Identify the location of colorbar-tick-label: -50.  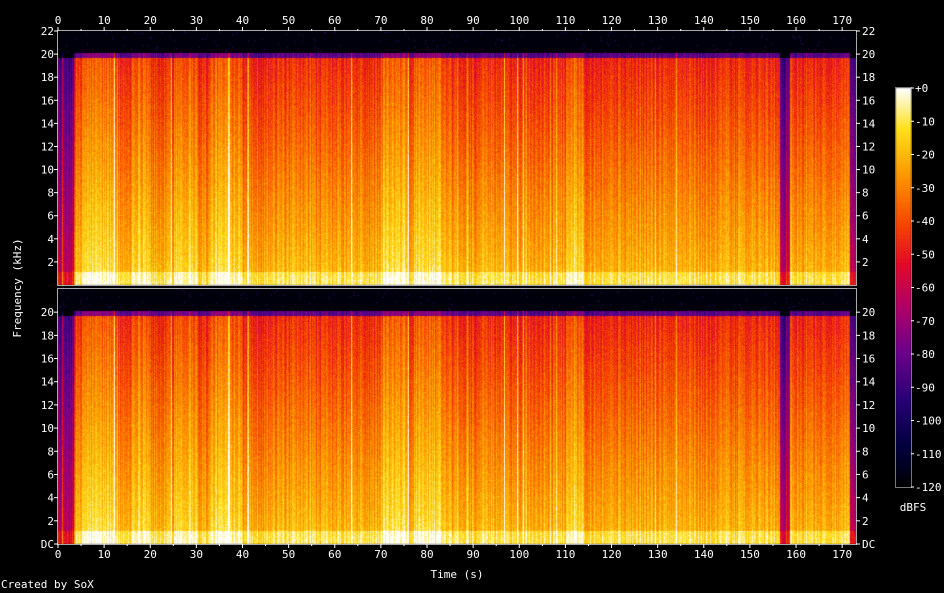
(925, 254).